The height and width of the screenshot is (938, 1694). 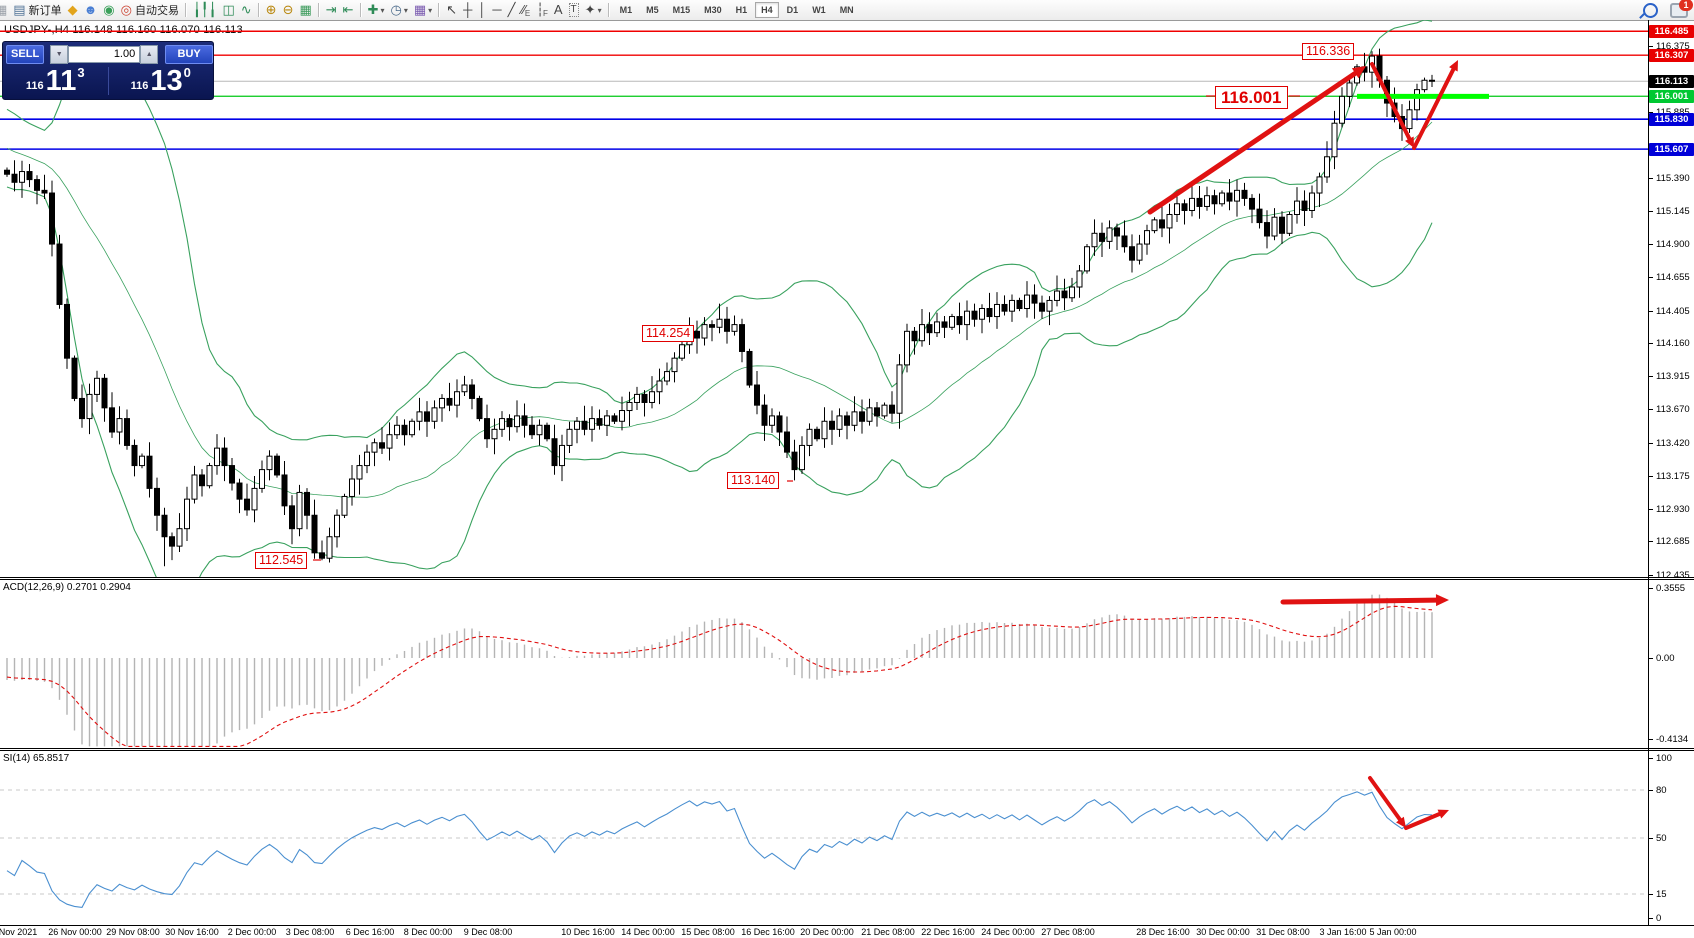 I want to click on buy-button: BUY, so click(x=189, y=54).